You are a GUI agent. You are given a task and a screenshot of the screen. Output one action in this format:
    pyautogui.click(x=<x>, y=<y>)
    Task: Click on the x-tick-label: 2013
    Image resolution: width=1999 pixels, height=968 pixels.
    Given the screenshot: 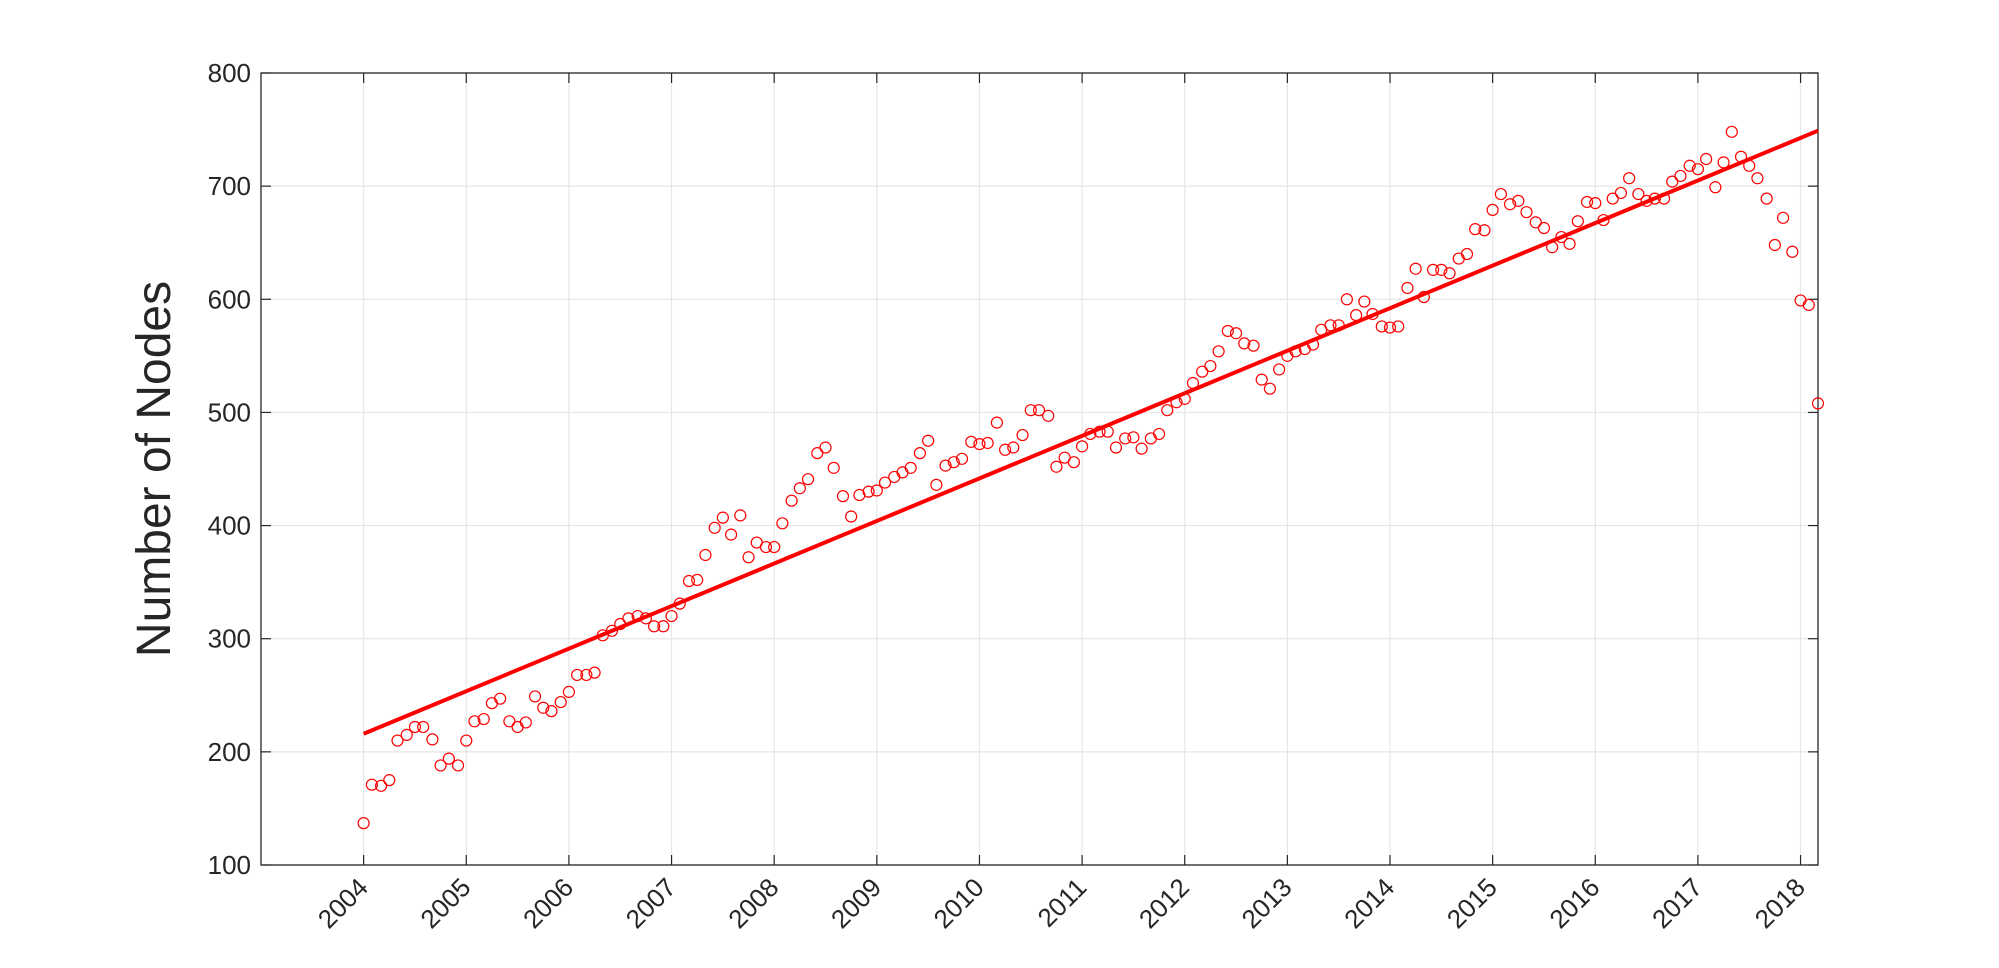 What is the action you would take?
    pyautogui.click(x=1266, y=903)
    